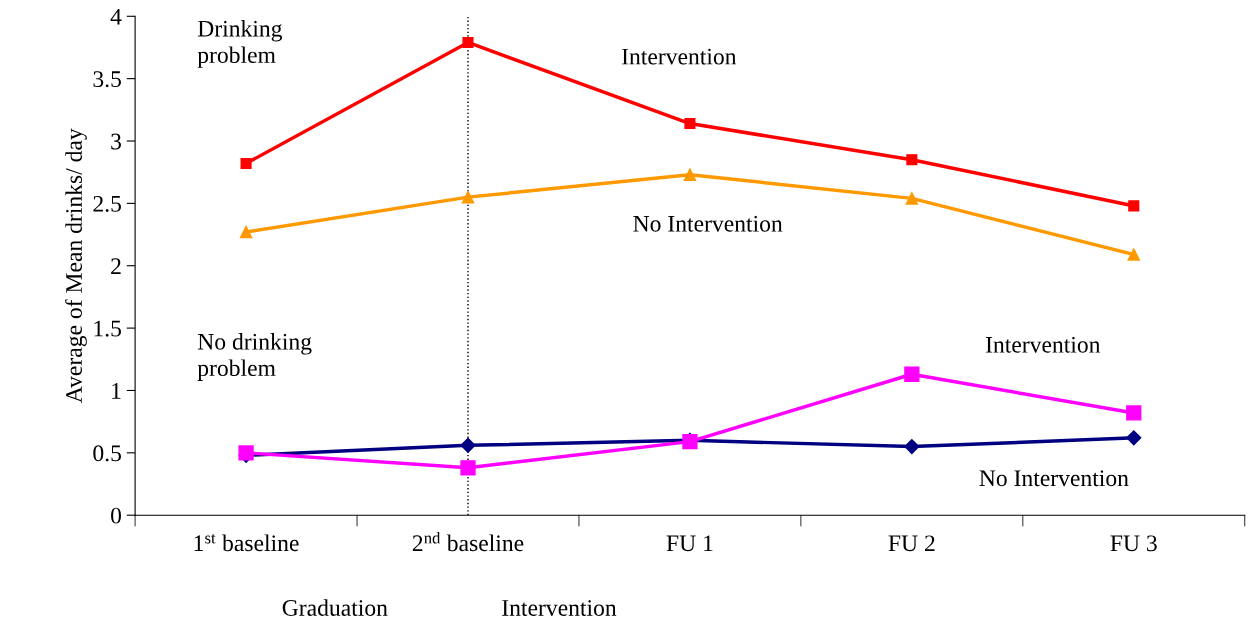 The width and height of the screenshot is (1251, 626). Describe the element at coordinates (1133, 543) in the screenshot. I see `x-tick-label: FU 3` at that location.